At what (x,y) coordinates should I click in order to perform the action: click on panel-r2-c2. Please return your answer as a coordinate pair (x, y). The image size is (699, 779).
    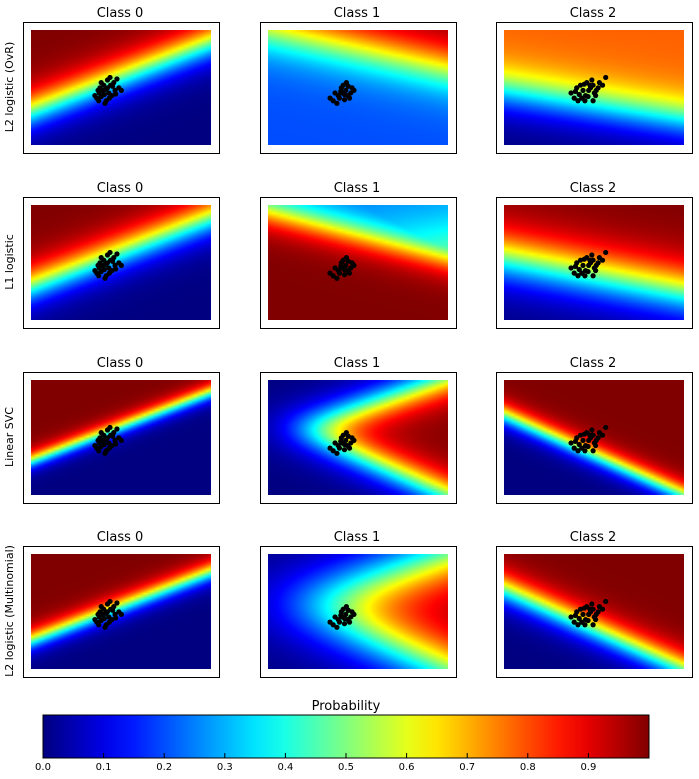
    Looking at the image, I should click on (594, 438).